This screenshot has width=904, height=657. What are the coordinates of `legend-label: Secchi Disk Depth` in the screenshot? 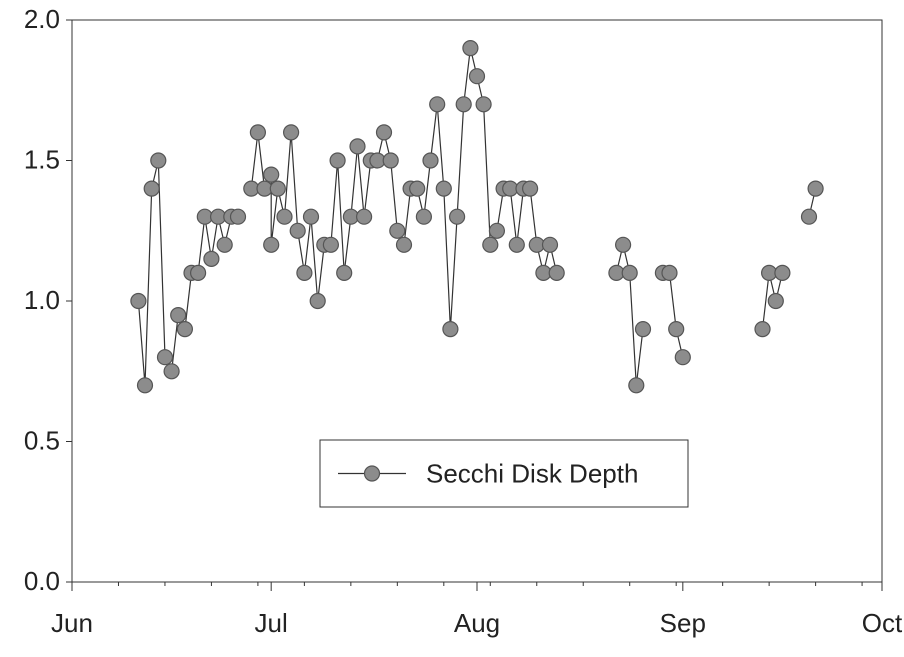 It's located at (532, 474).